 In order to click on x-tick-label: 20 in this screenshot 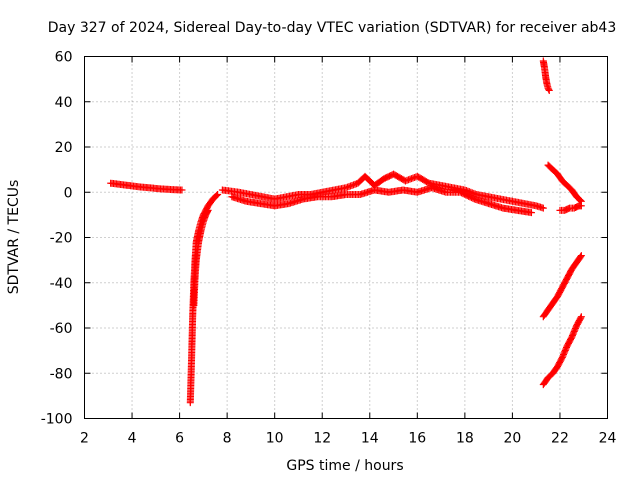, I will do `click(512, 439)`.